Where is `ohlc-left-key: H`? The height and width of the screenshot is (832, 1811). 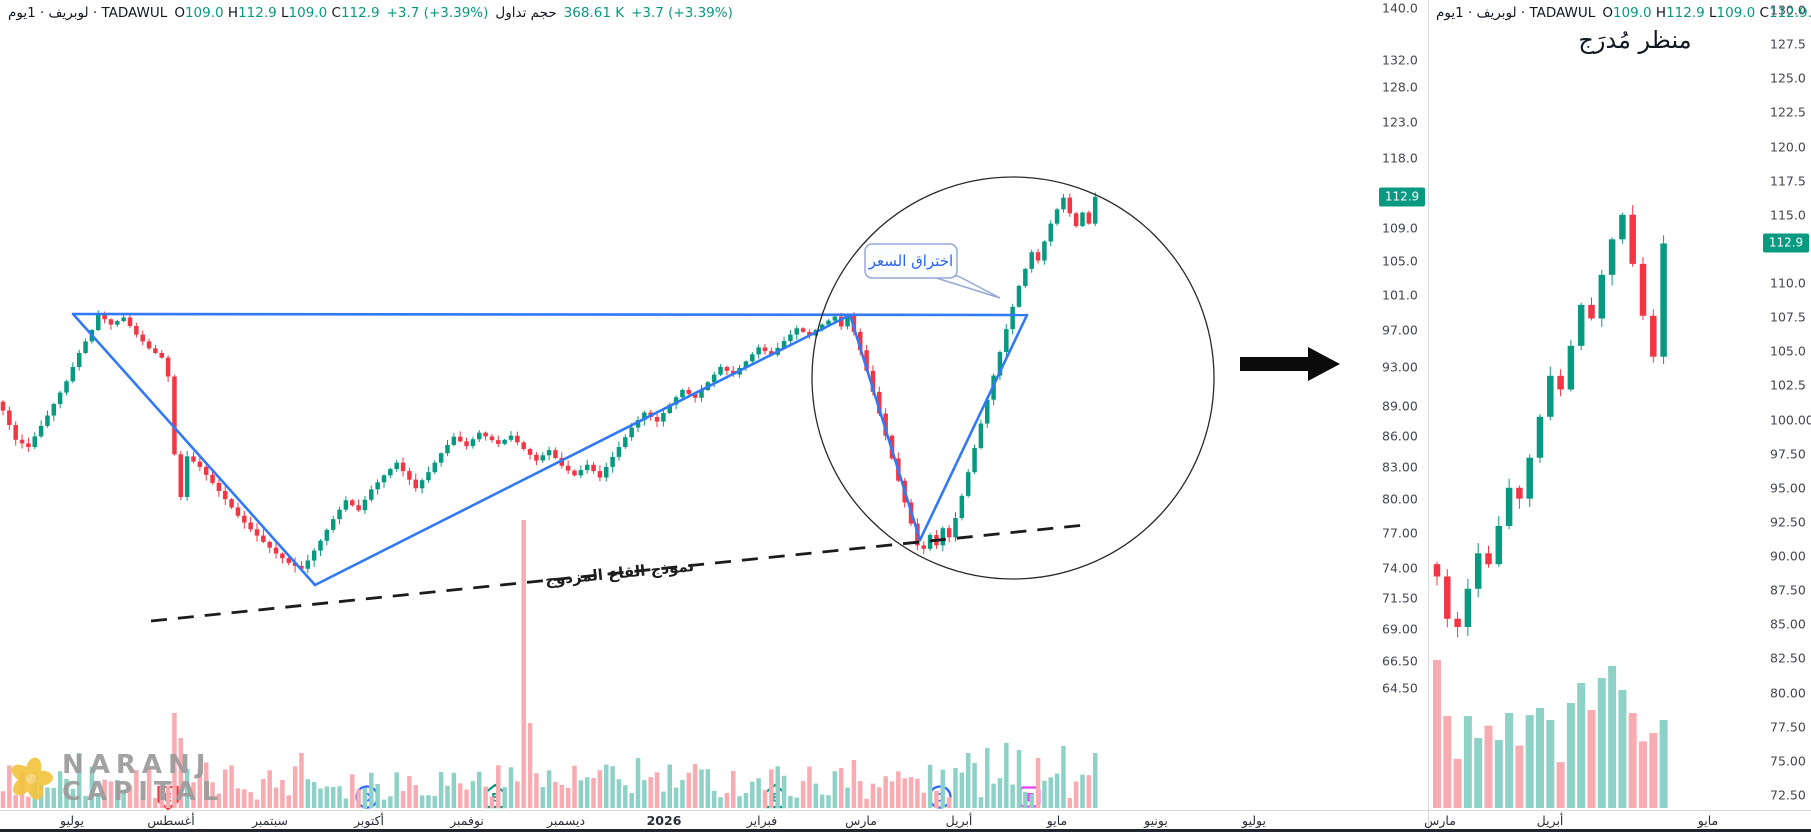 ohlc-left-key: H is located at coordinates (233, 13).